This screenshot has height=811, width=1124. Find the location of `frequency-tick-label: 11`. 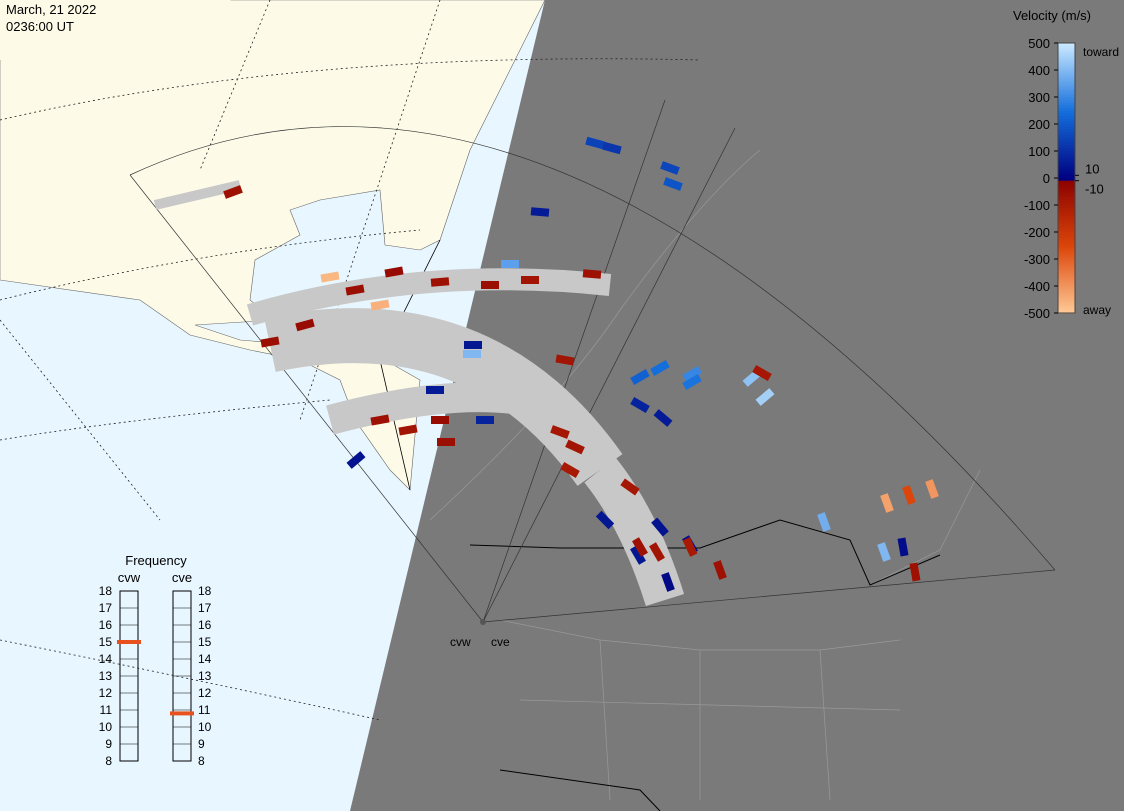

frequency-tick-label: 11 is located at coordinates (204, 710).